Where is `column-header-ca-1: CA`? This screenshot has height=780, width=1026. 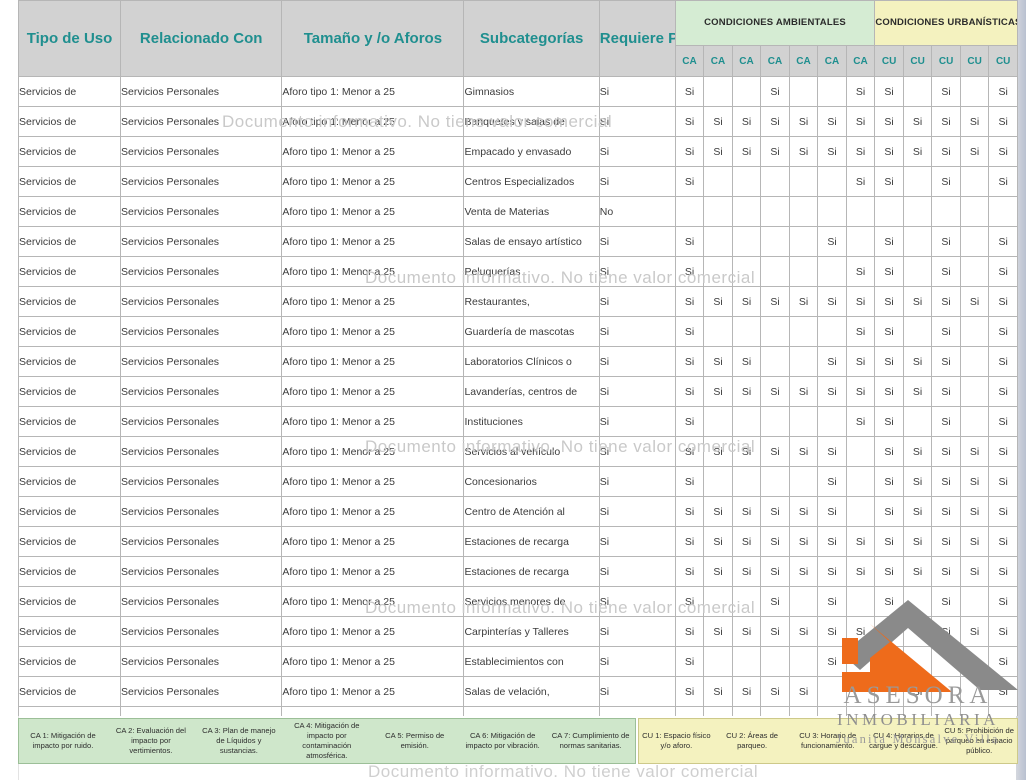
column-header-ca-1: CA is located at coordinates (689, 61).